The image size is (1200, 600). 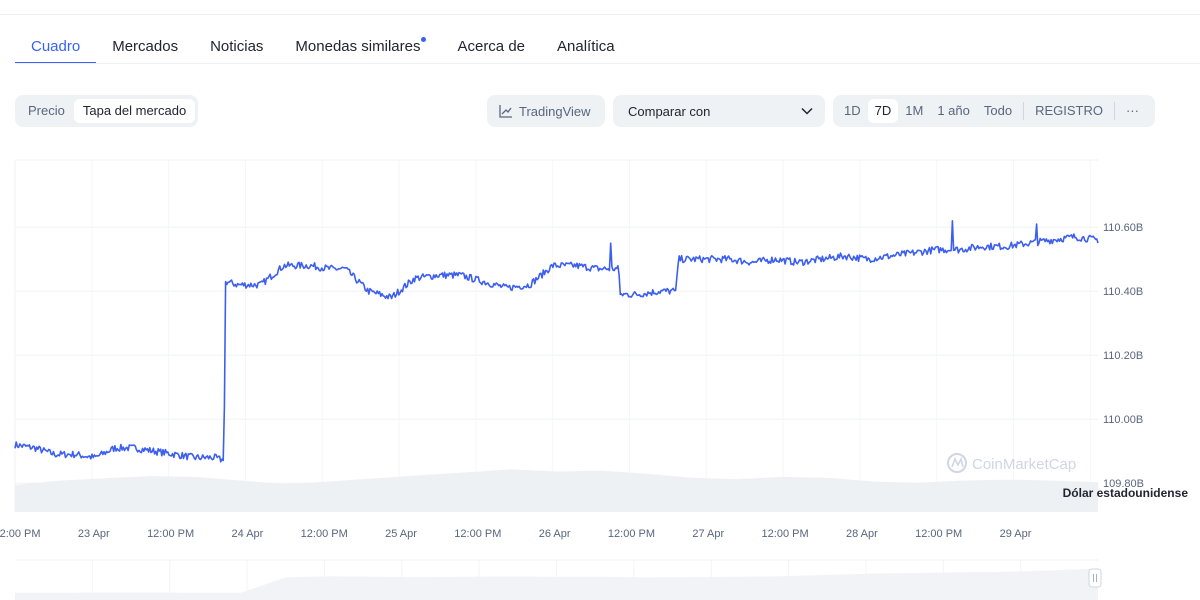 What do you see at coordinates (556, 490) in the screenshot?
I see `volume-area` at bounding box center [556, 490].